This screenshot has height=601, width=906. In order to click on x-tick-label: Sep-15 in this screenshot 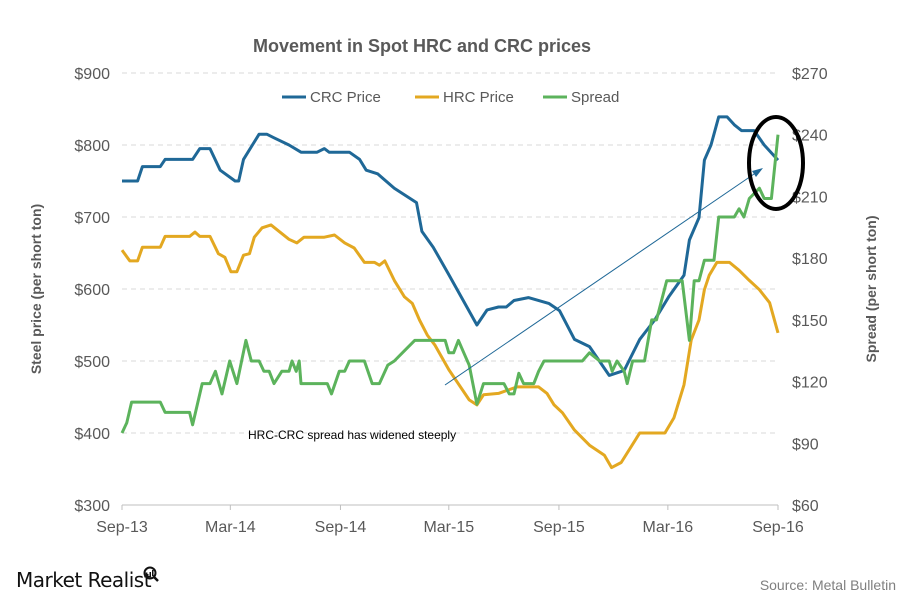, I will do `click(559, 527)`.